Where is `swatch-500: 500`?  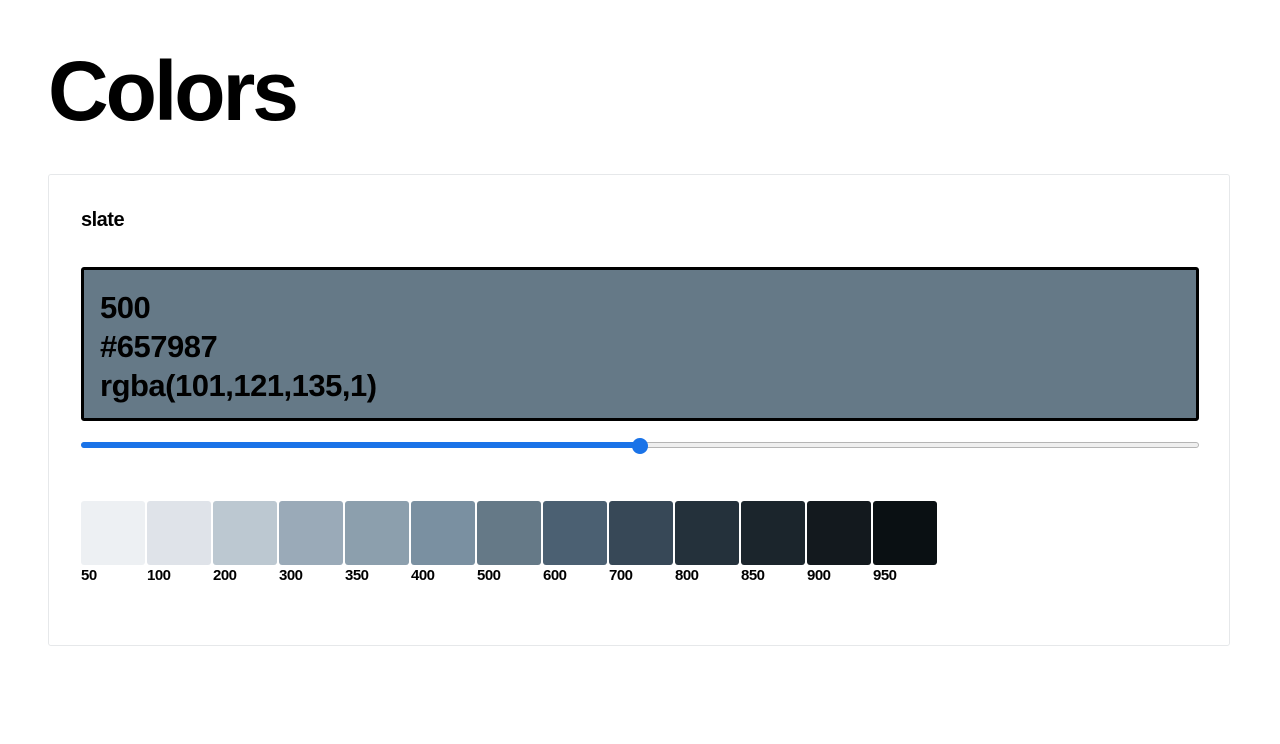 swatch-500: 500 is located at coordinates (509, 543).